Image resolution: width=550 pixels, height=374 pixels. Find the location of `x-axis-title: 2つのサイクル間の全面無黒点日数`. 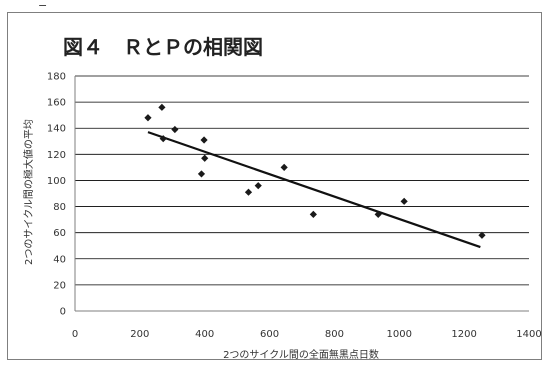

x-axis-title: 2つのサイクル間の全面無黒点日数 is located at coordinates (301, 354).